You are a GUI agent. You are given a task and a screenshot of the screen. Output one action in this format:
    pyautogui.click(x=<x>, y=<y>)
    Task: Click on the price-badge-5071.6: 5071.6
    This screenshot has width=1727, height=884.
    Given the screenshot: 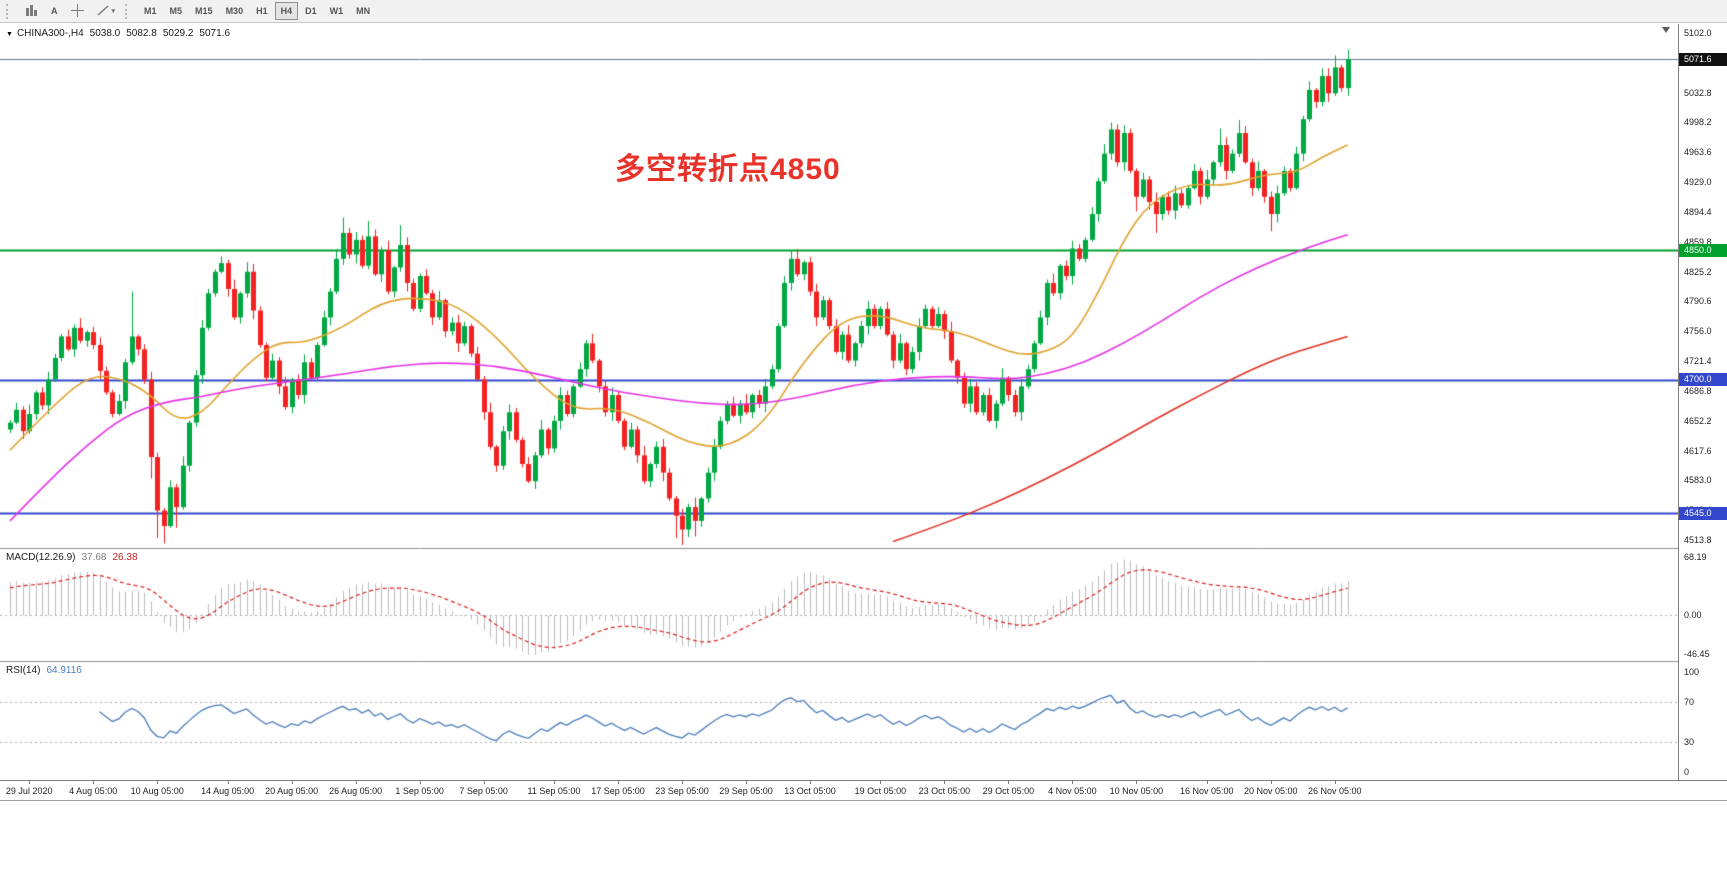 What is the action you would take?
    pyautogui.click(x=1703, y=59)
    